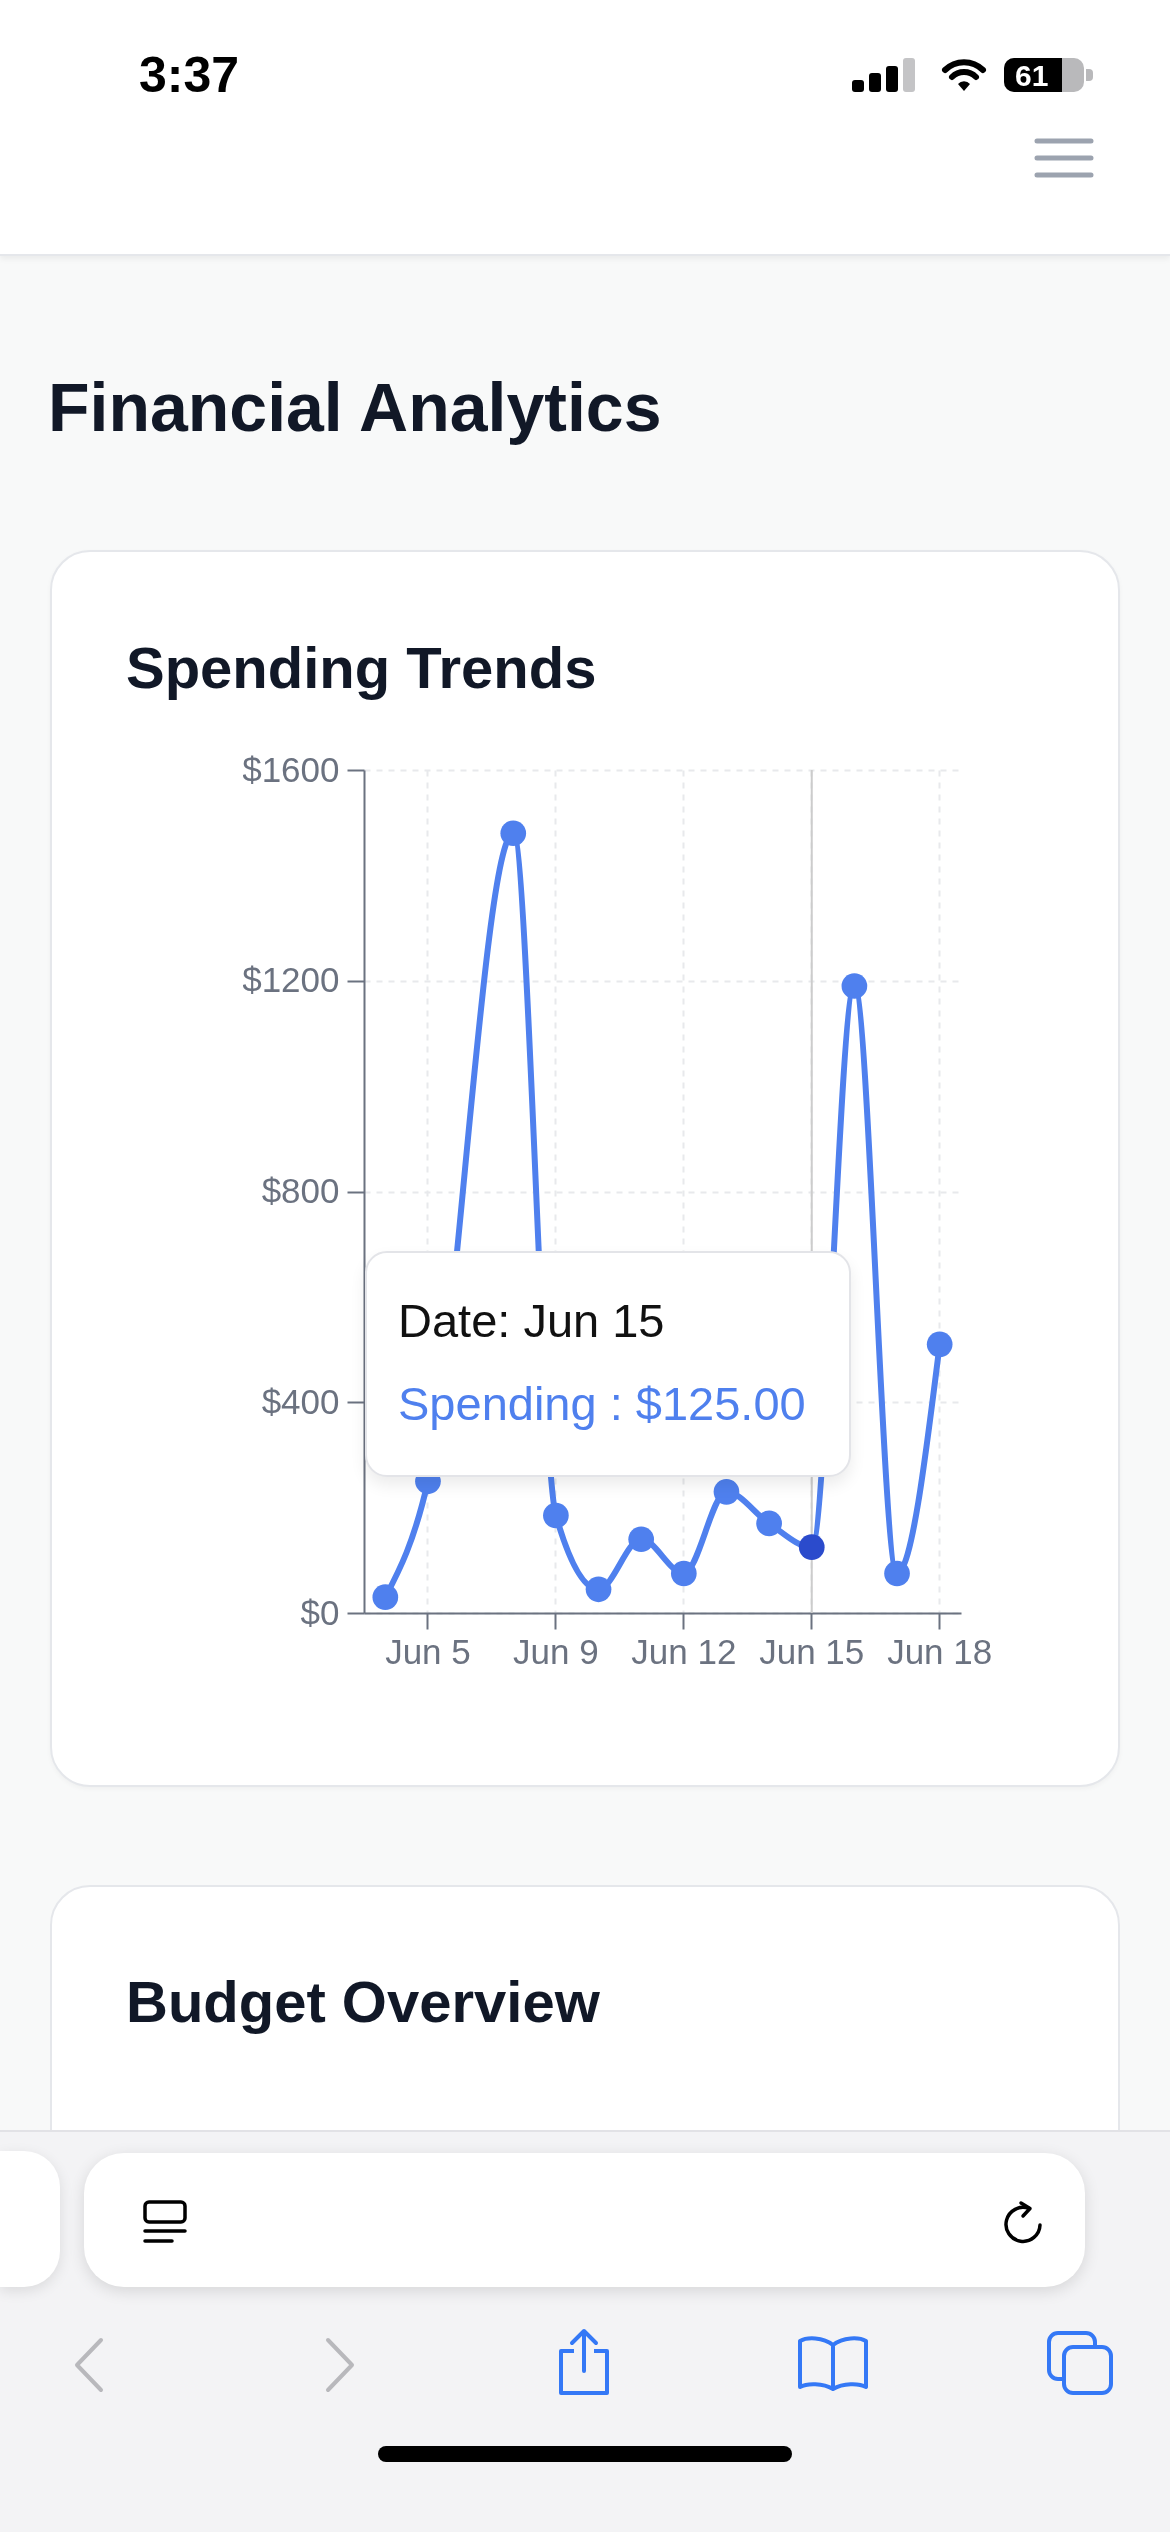  I want to click on y-tick-label: $1600, so click(291, 769).